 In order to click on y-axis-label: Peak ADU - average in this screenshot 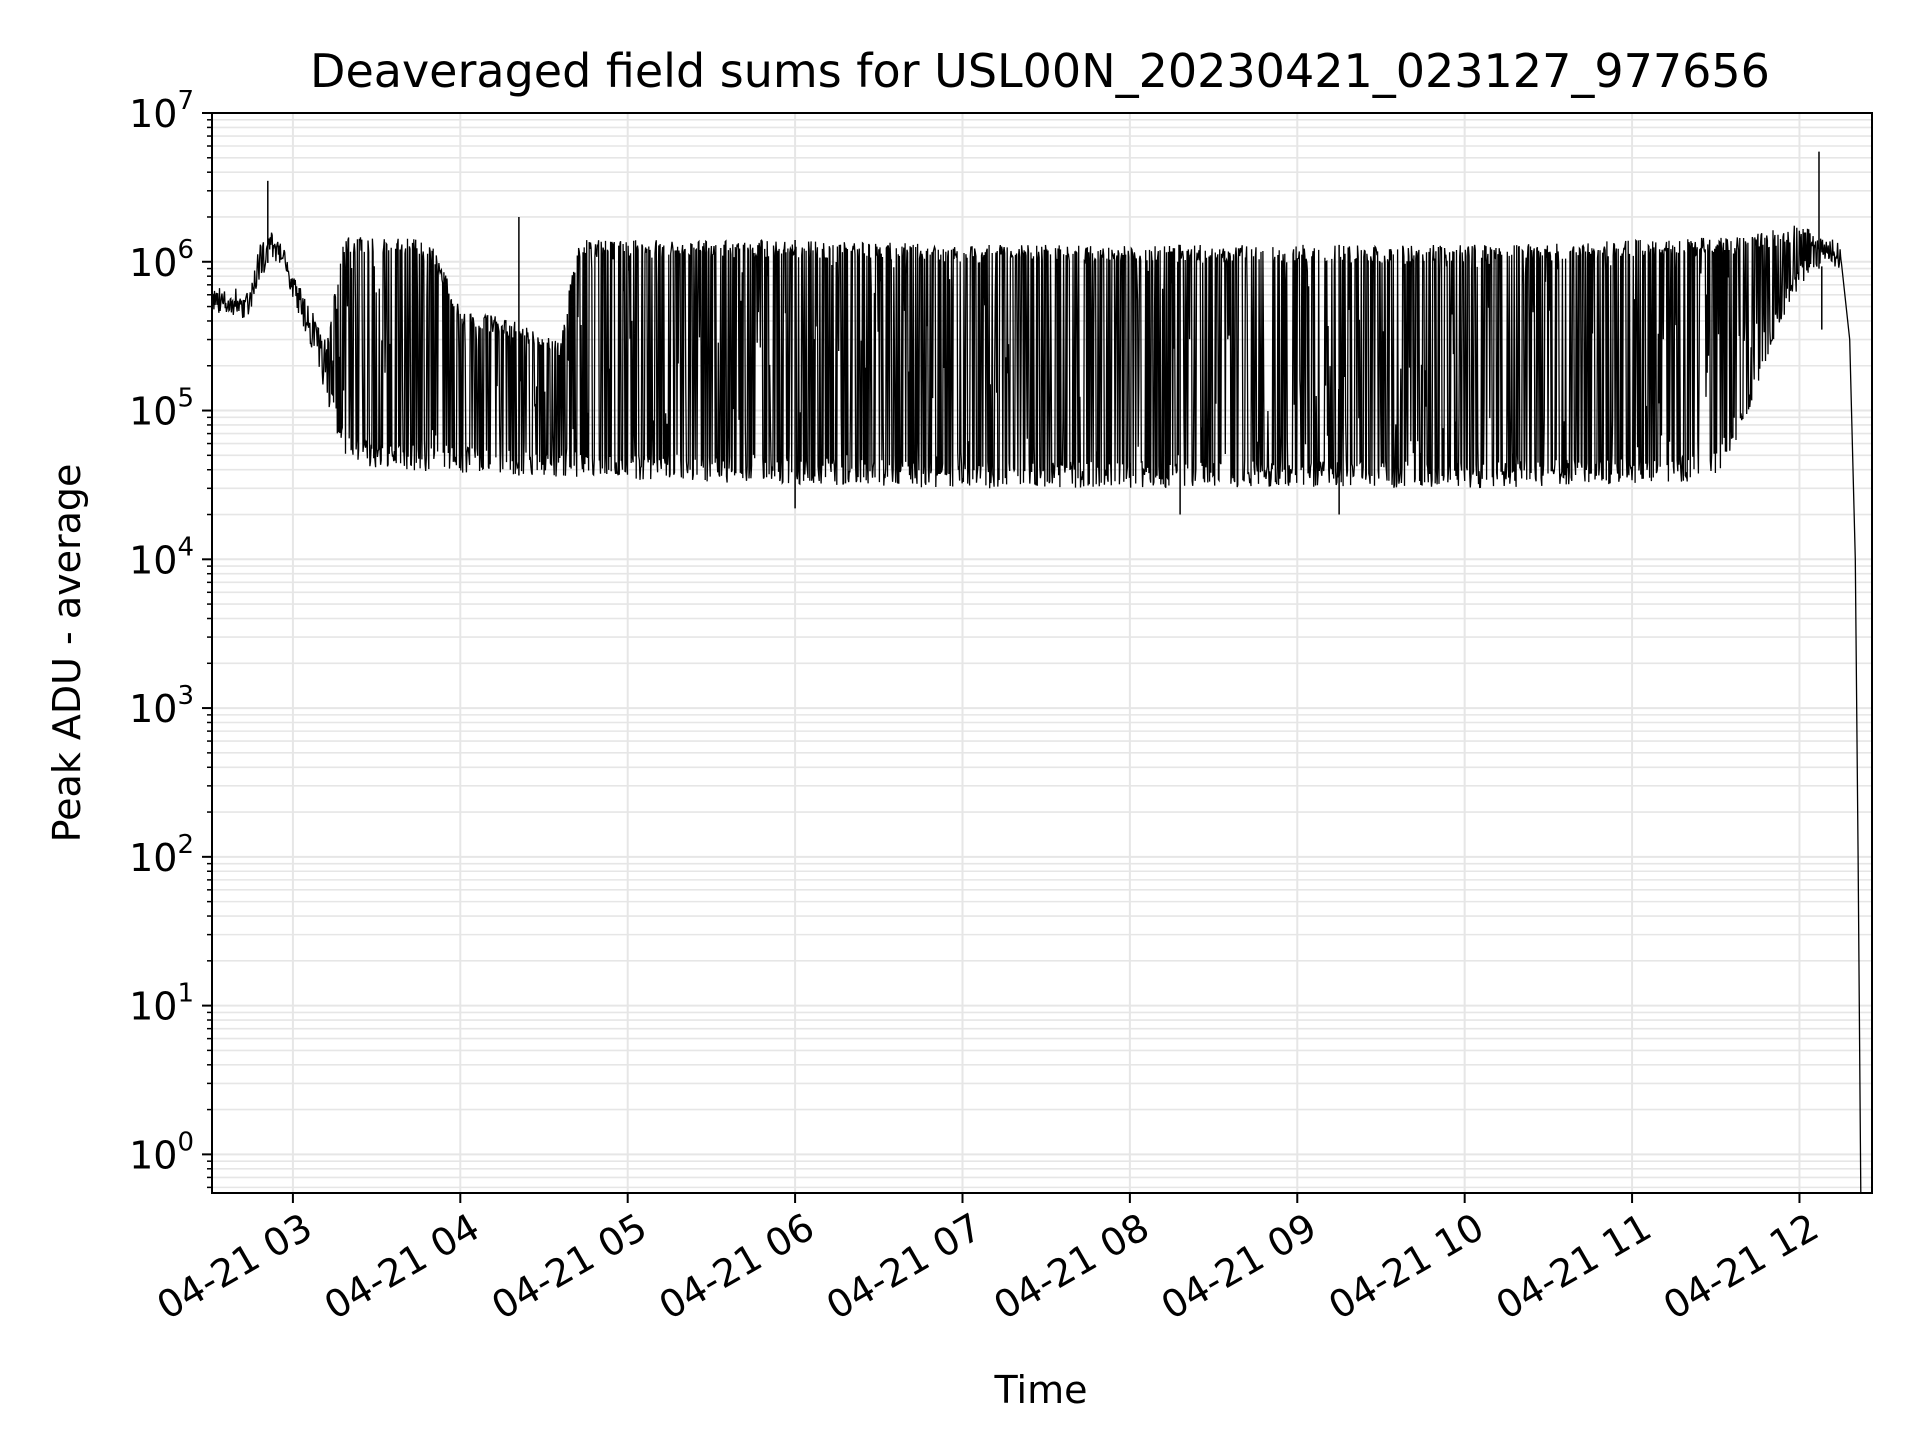, I will do `click(67, 653)`.